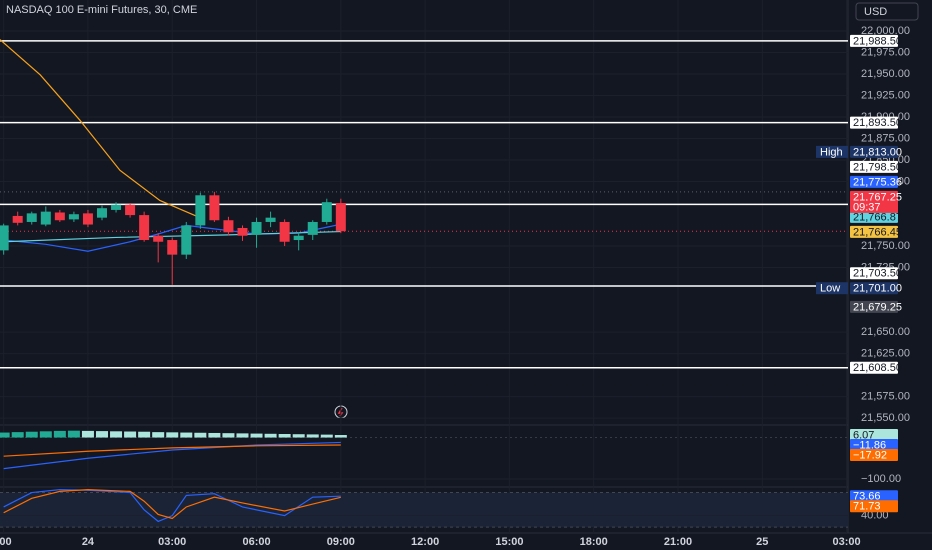 Image resolution: width=932 pixels, height=550 pixels. I want to click on price-label: 21,701.00, so click(877, 289).